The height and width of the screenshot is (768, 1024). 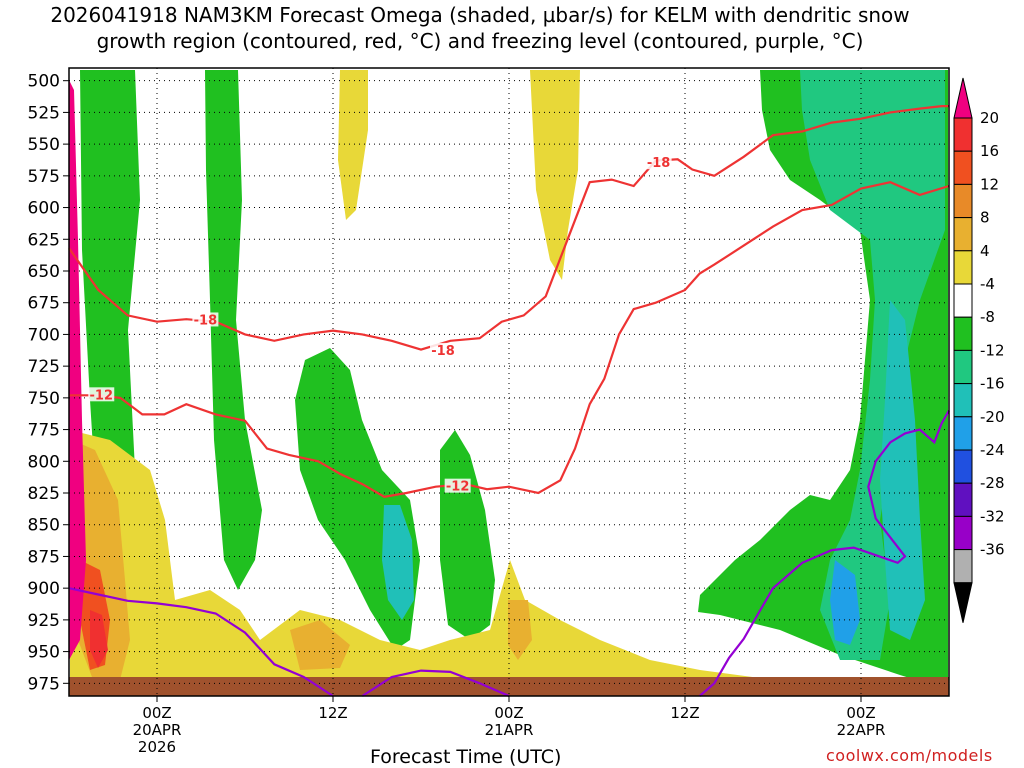 What do you see at coordinates (44, 367) in the screenshot?
I see `y-tick-label: 725` at bounding box center [44, 367].